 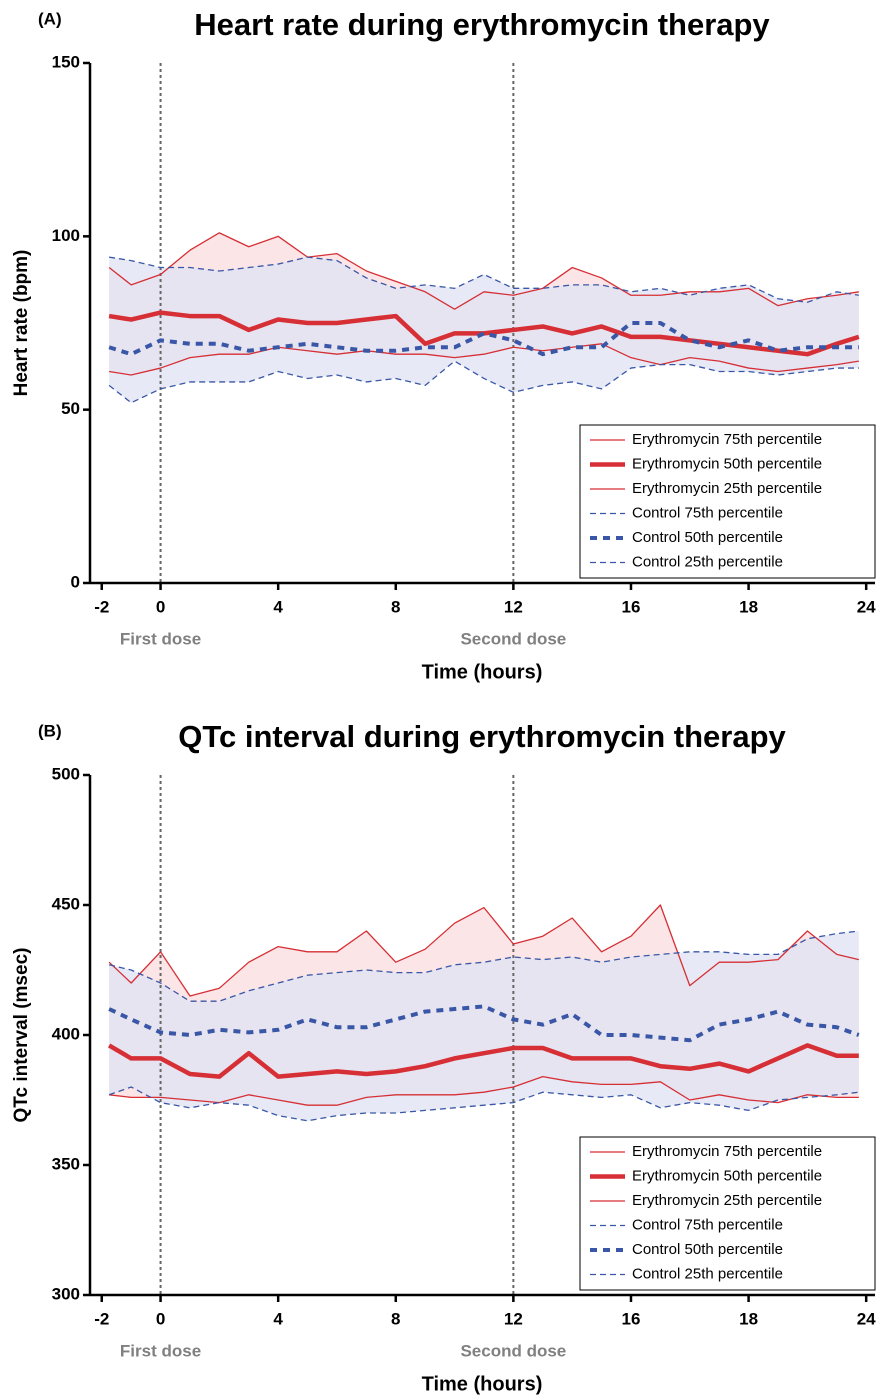 What do you see at coordinates (75, 581) in the screenshot?
I see `y-tick-label: 0` at bounding box center [75, 581].